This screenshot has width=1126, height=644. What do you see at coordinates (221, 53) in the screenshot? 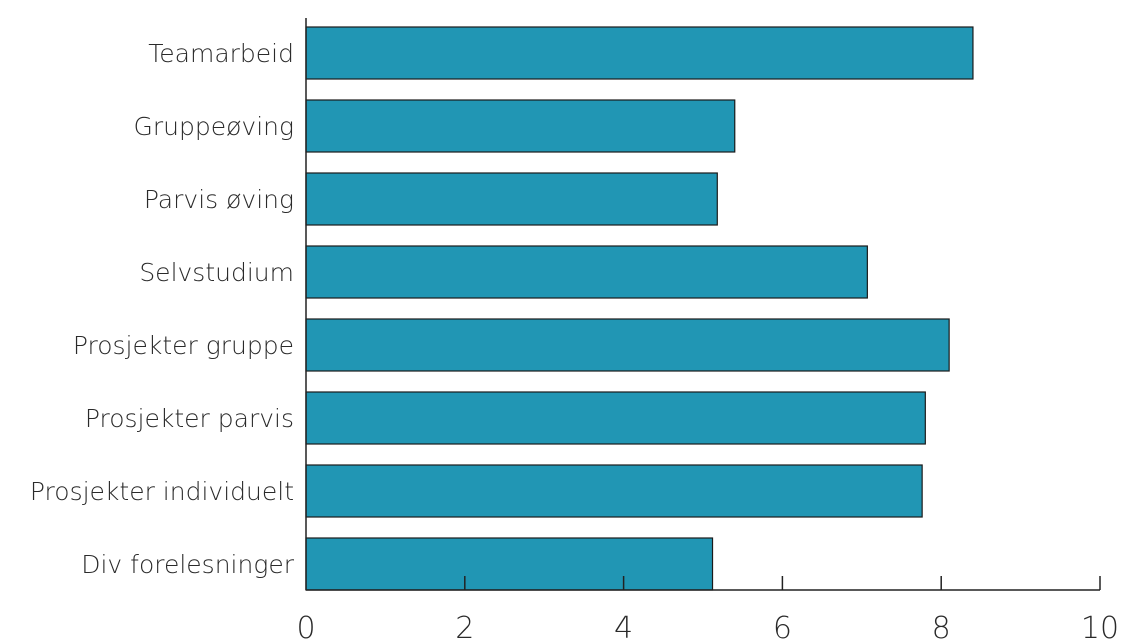
I see `category-label-0: Teamarbeid` at bounding box center [221, 53].